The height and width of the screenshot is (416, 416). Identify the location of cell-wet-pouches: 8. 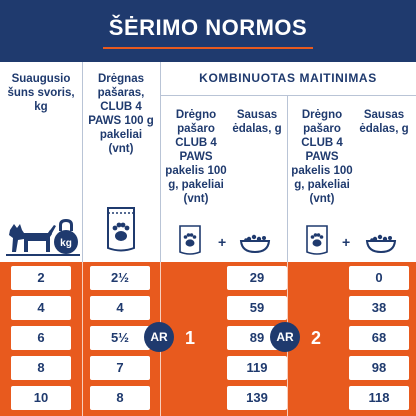
(120, 398).